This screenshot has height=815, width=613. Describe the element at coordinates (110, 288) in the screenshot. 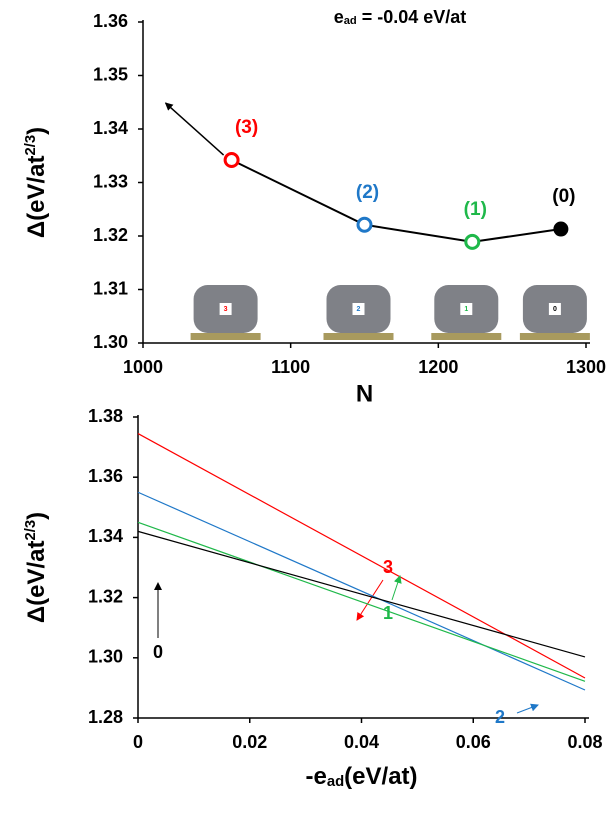

I see `y-tick-label: 1.31` at that location.